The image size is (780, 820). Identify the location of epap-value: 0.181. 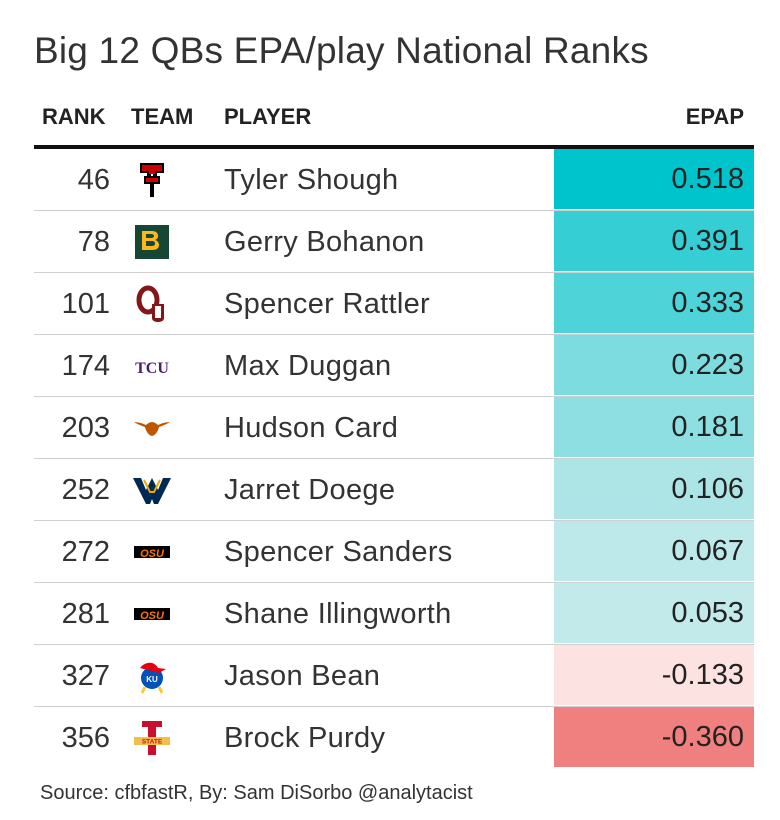
(707, 427).